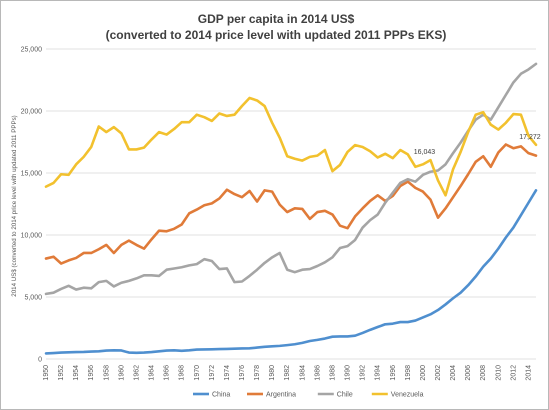 This screenshot has width=549, height=410. I want to click on x-tick-label: 1996, so click(393, 373).